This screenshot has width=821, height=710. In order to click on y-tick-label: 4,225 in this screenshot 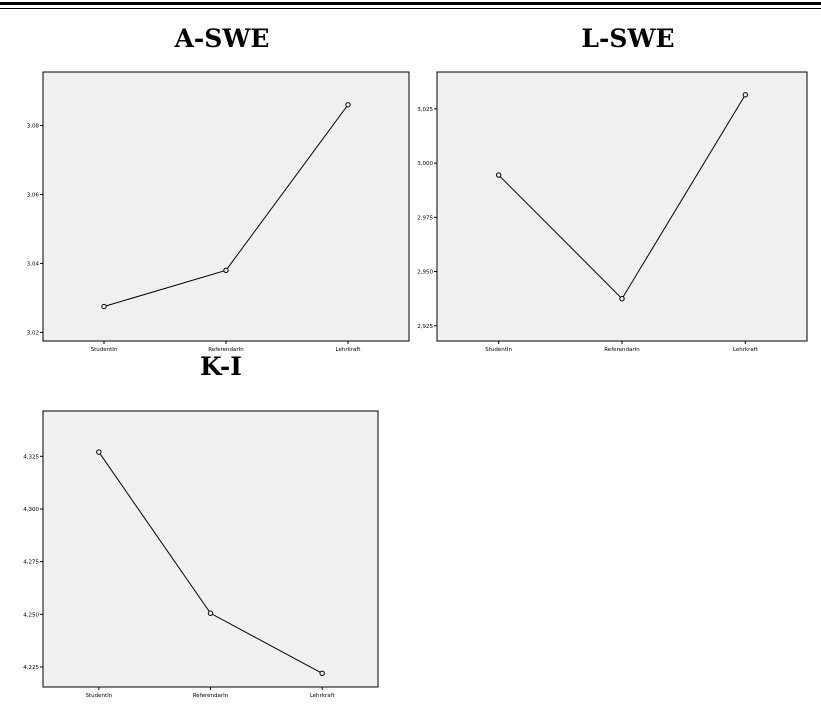, I will do `click(31, 668)`.